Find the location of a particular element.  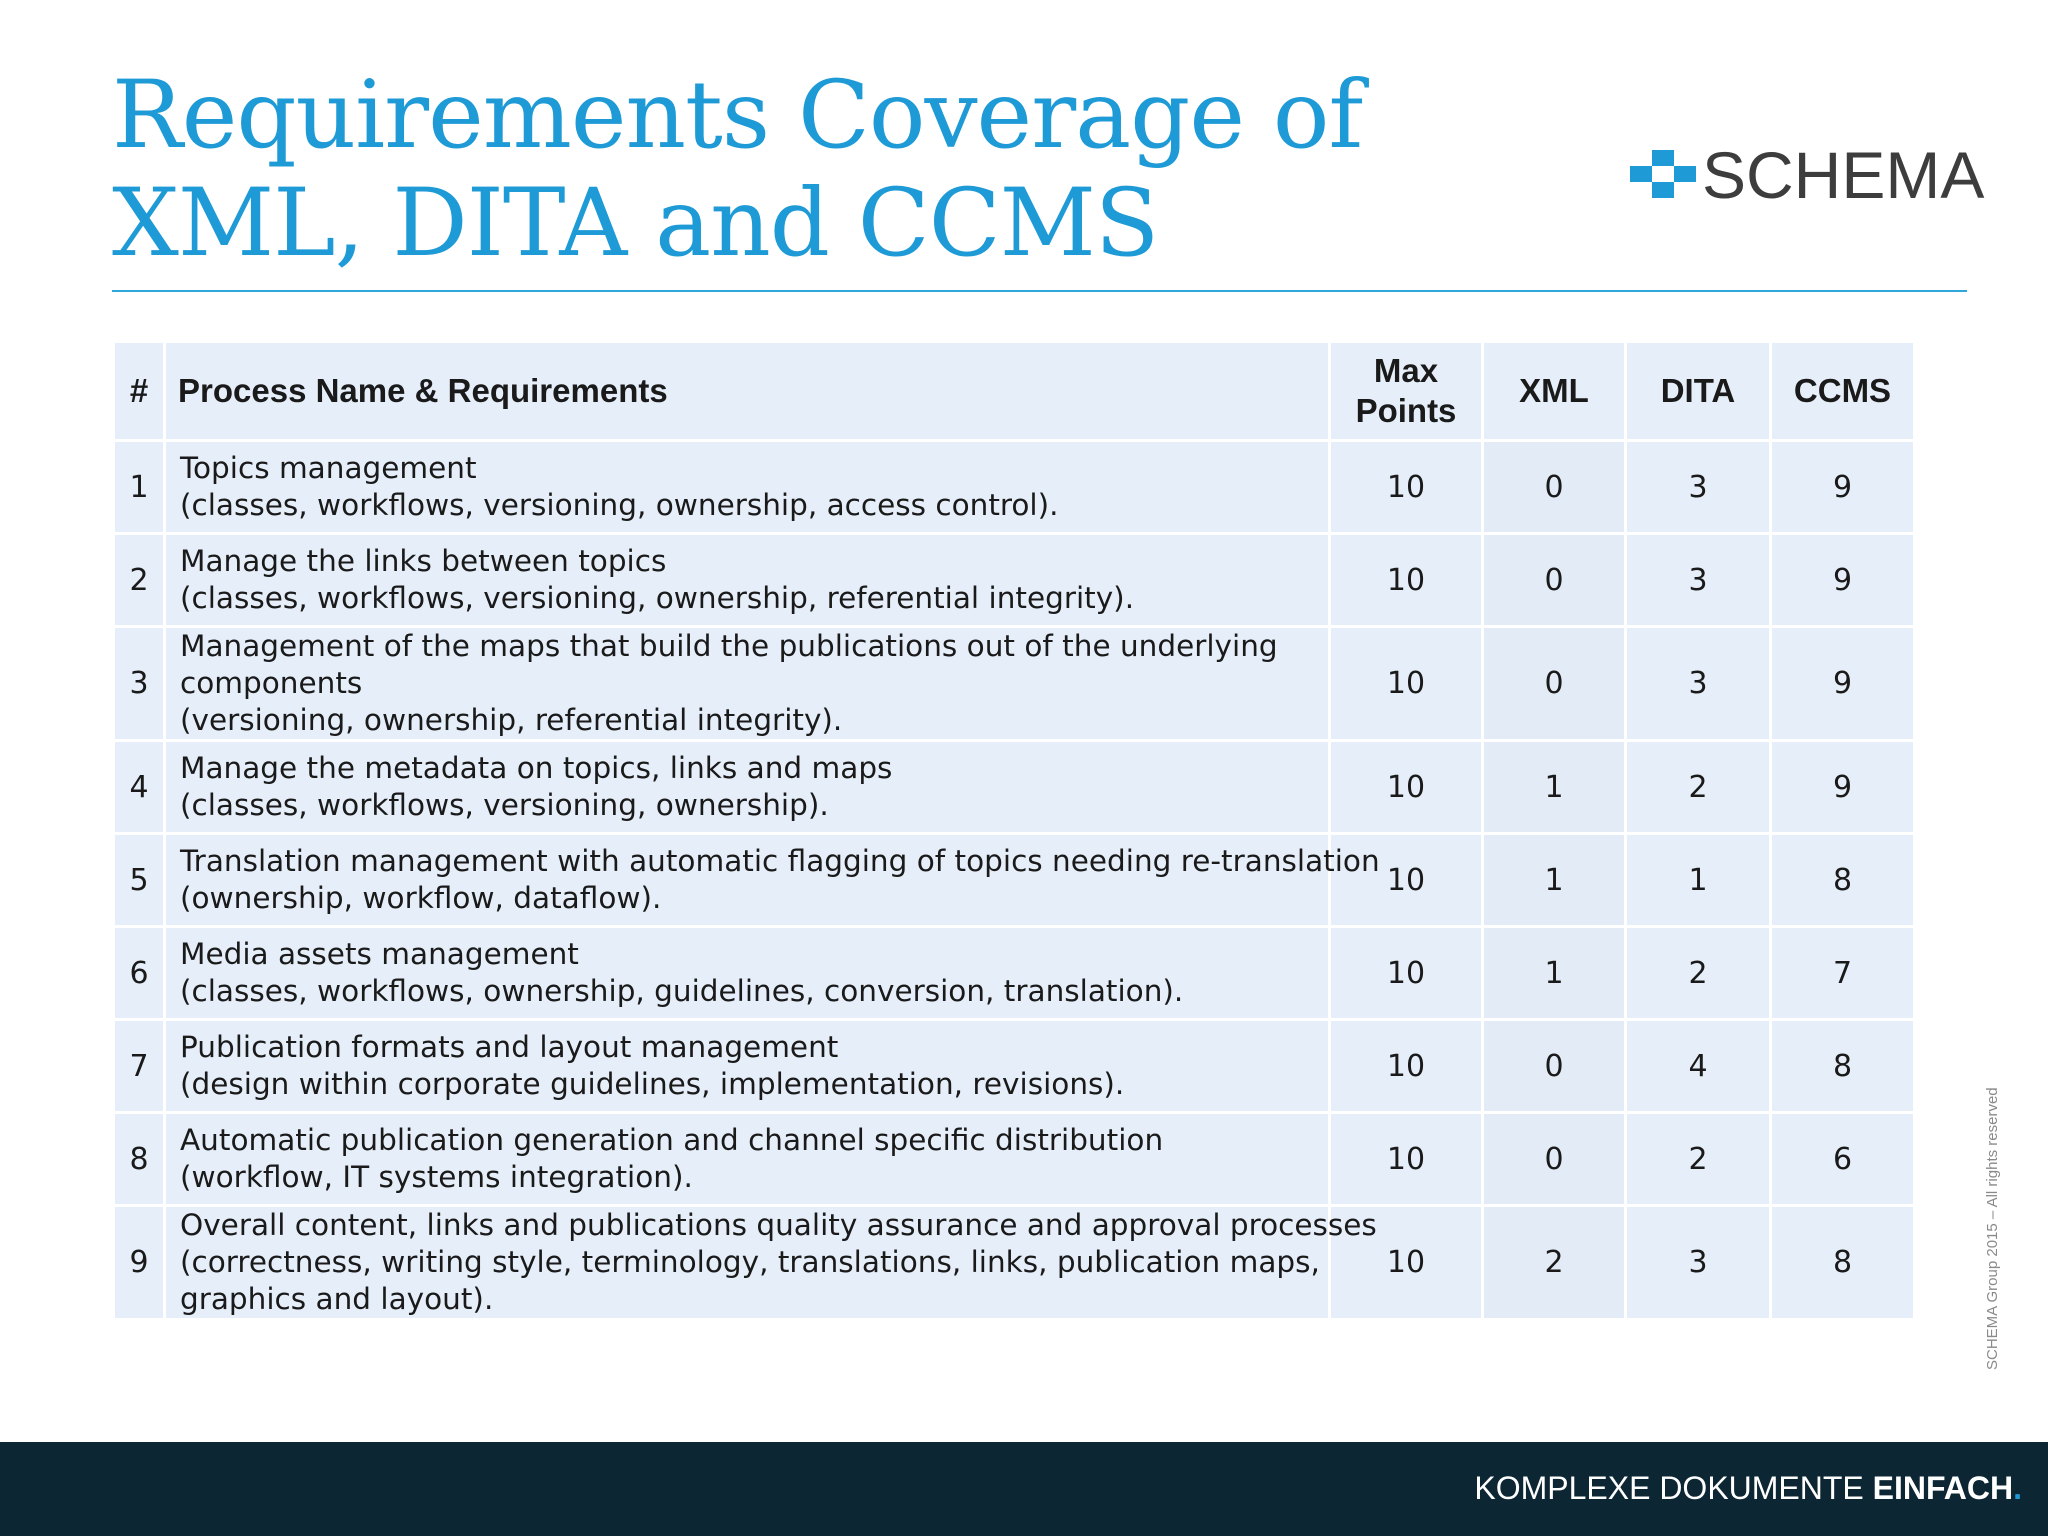

copyright-notice: SCHEMA Group 2015 – All rights reserved is located at coordinates (1992, 1228).